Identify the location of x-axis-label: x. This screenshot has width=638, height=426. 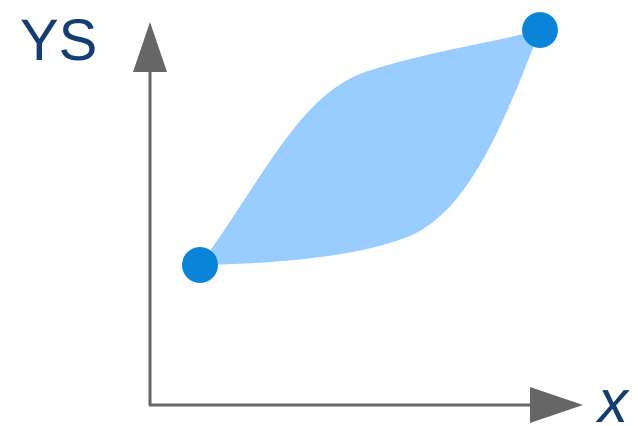
(612, 397).